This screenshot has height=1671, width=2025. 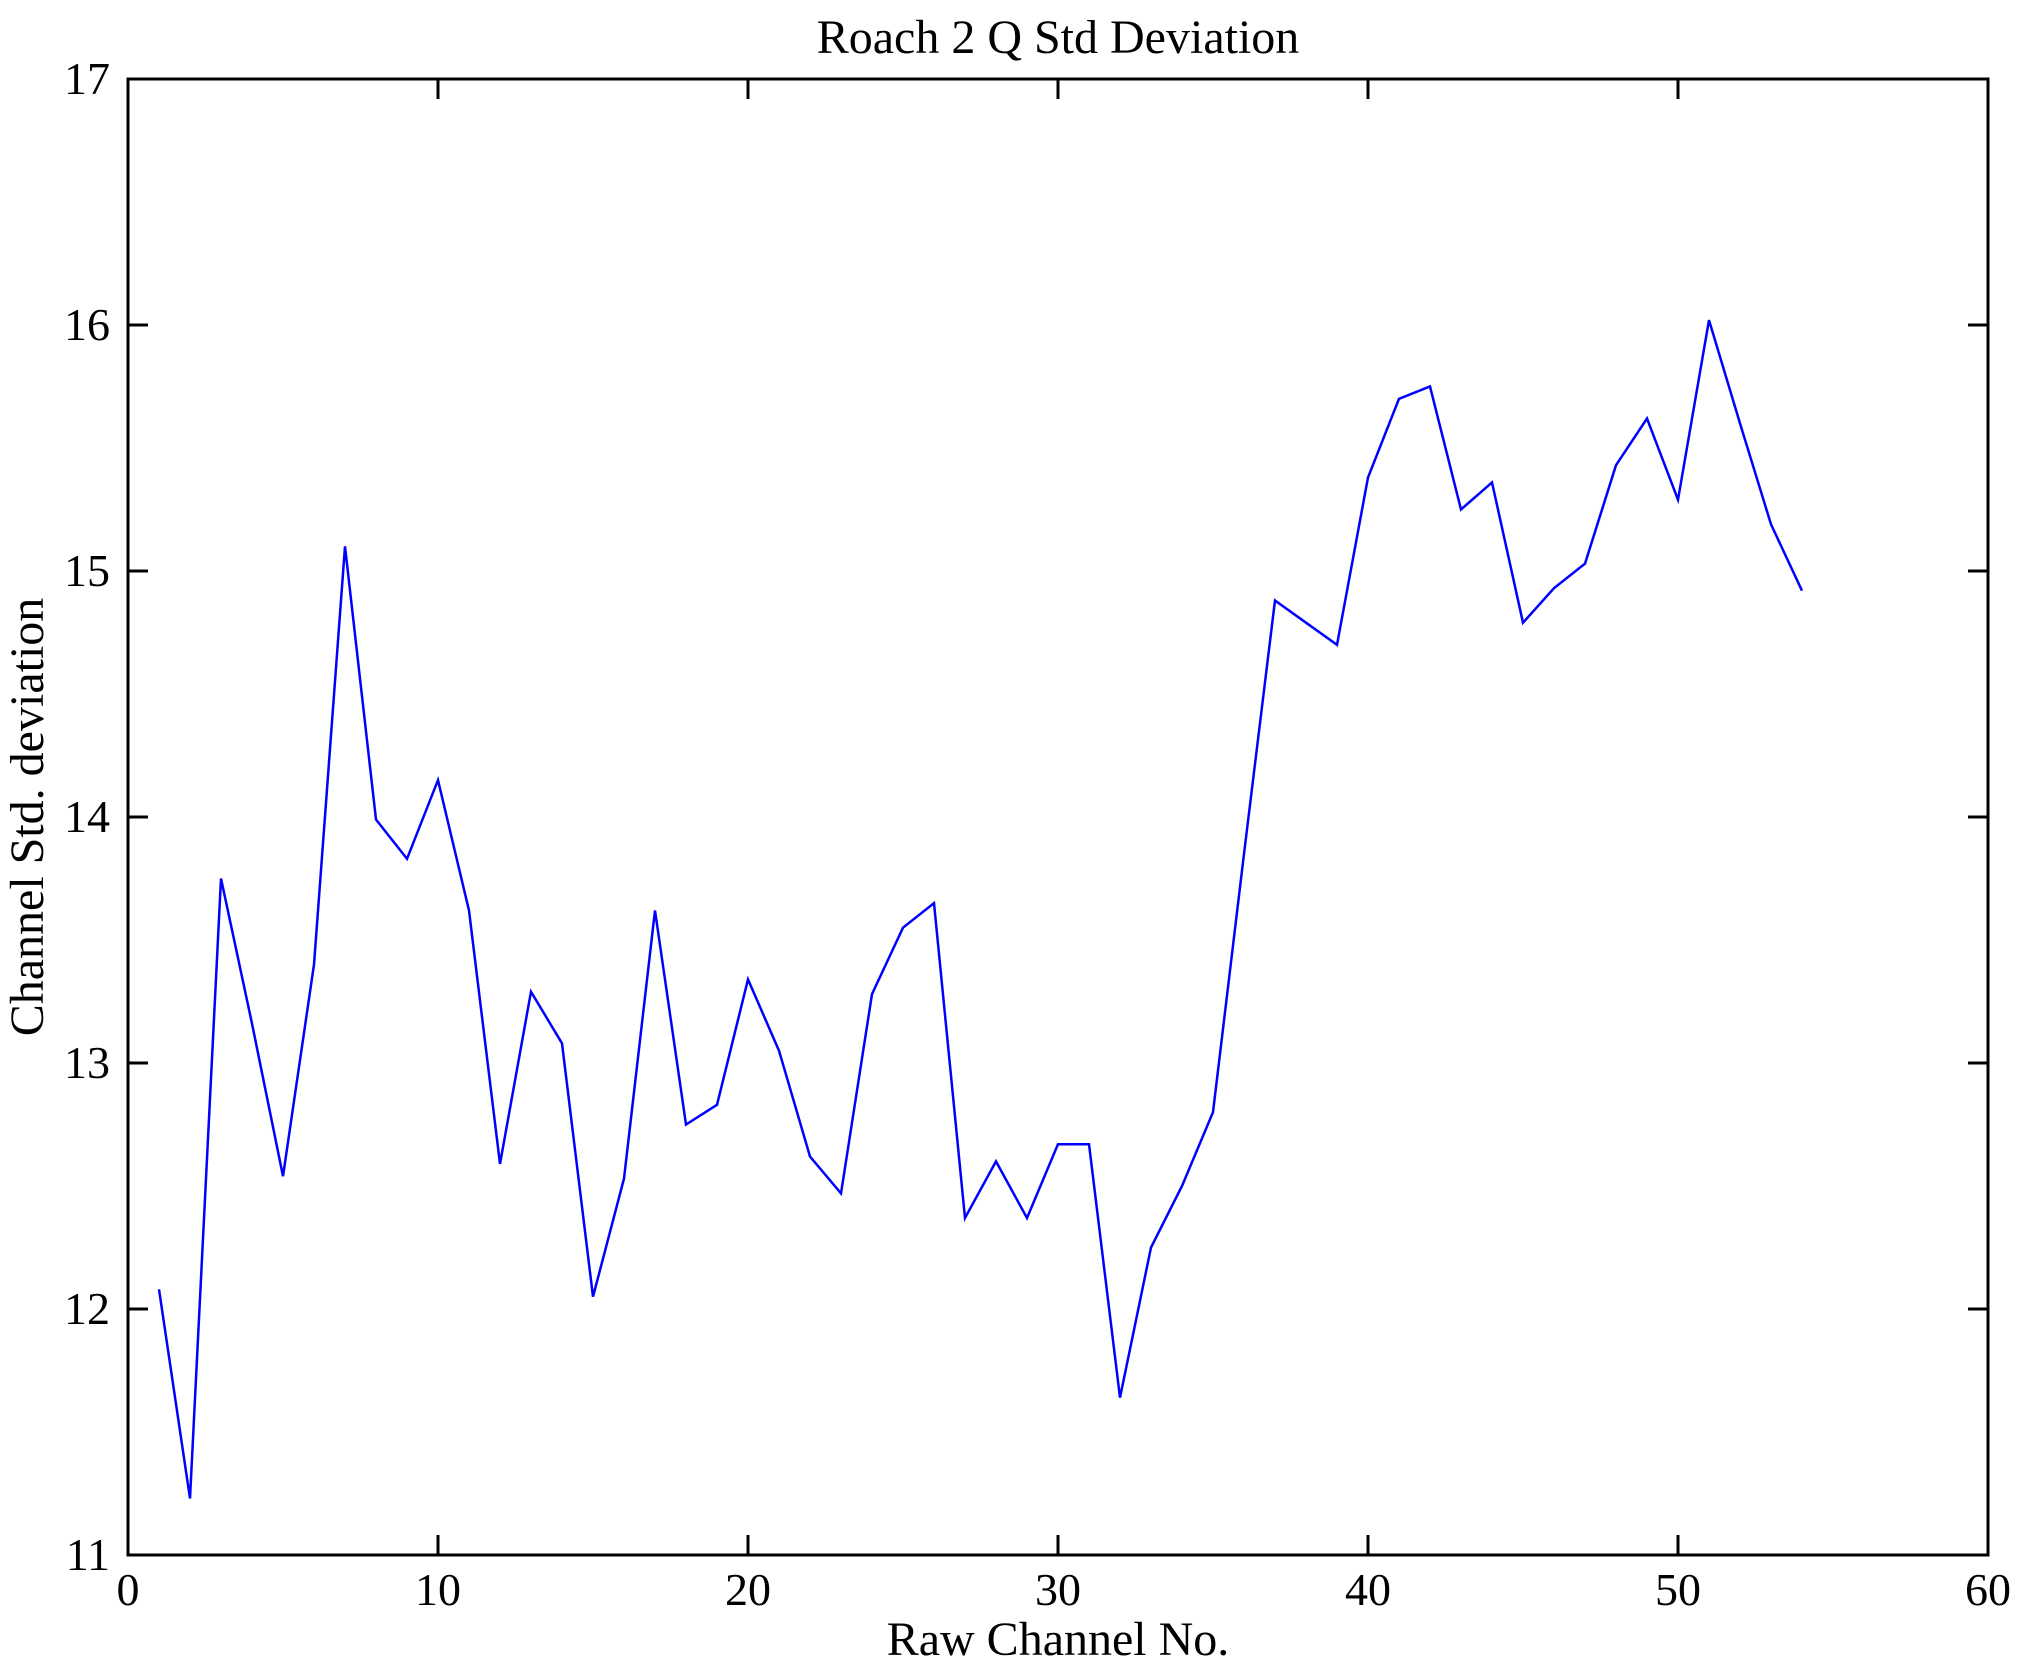 I want to click on x-tick-label: 20, so click(x=748, y=1589).